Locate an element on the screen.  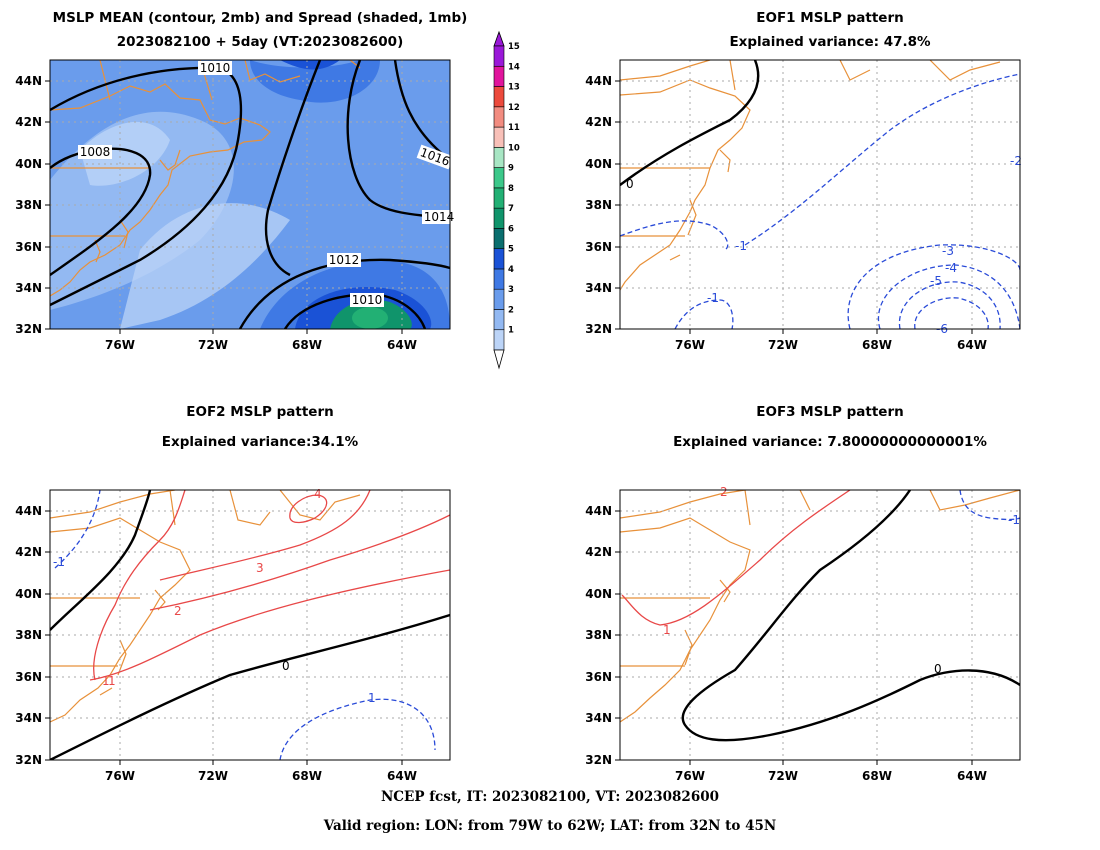
coastline-eof1 is located at coordinates (810, 175).